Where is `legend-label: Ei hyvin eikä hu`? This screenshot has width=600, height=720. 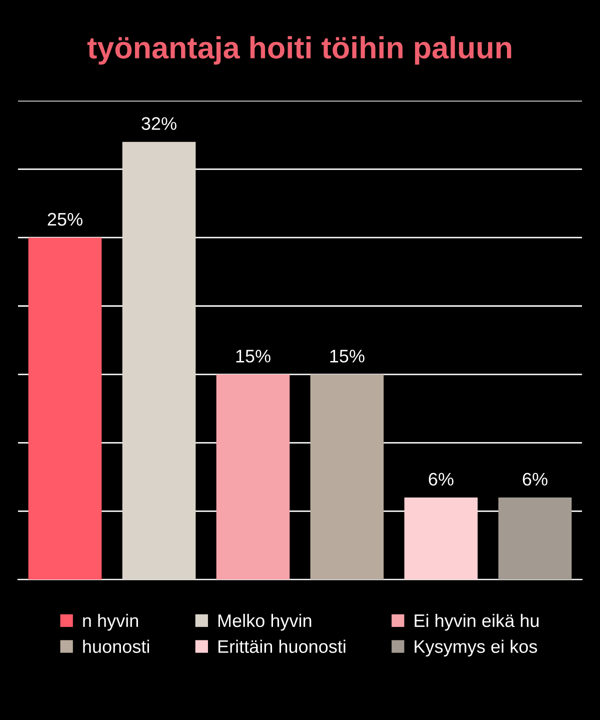
legend-label: Ei hyvin eikä hu is located at coordinates (476, 622).